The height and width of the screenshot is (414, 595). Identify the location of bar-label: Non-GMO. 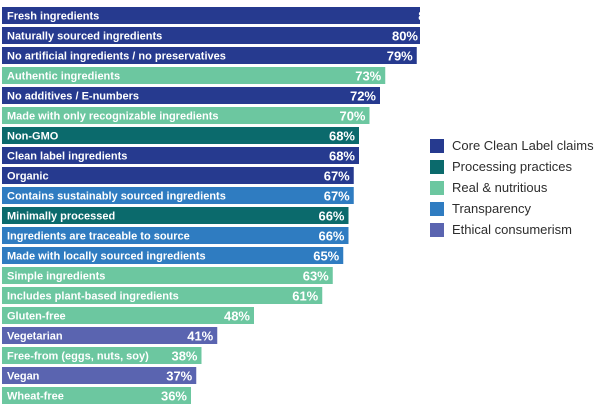
(33, 137).